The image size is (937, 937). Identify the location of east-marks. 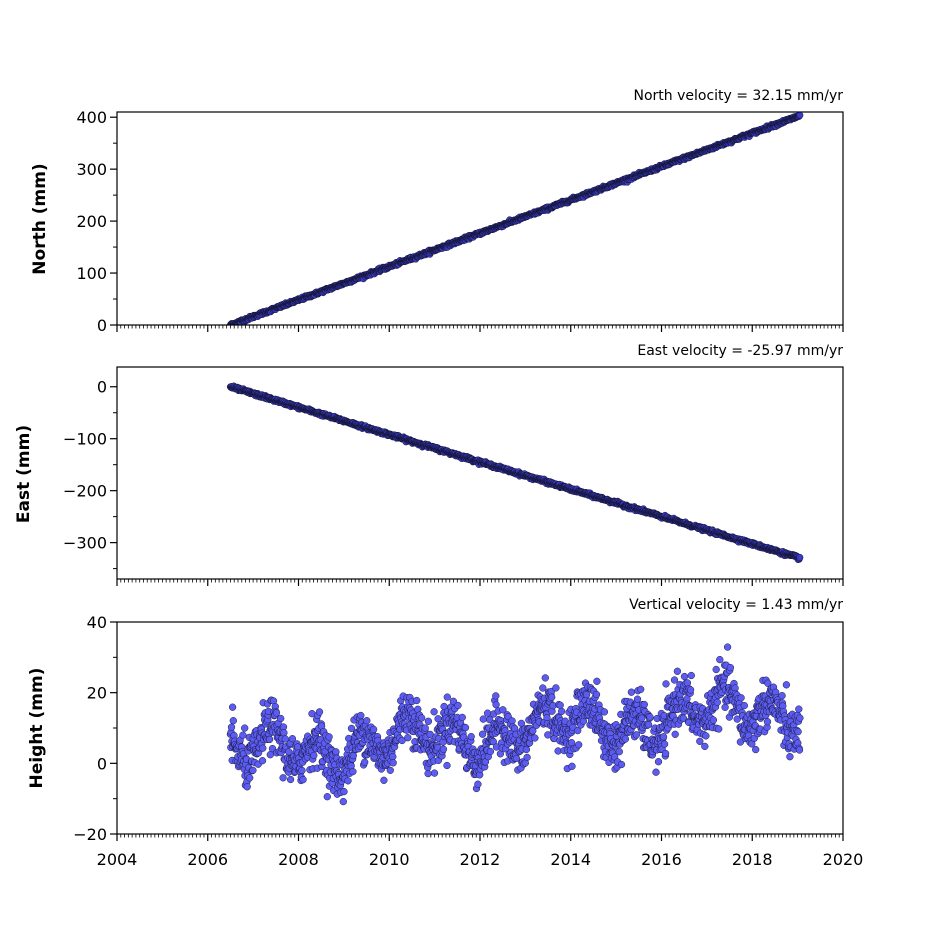
(515, 472).